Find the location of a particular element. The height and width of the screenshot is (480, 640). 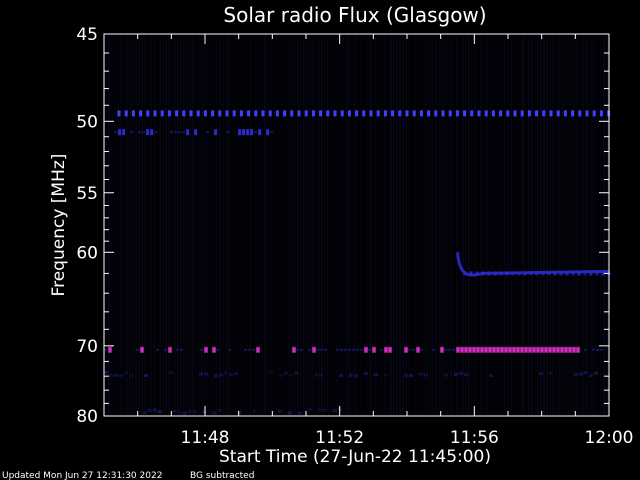

rfi-band-70.5MHz is located at coordinates (353, 349).